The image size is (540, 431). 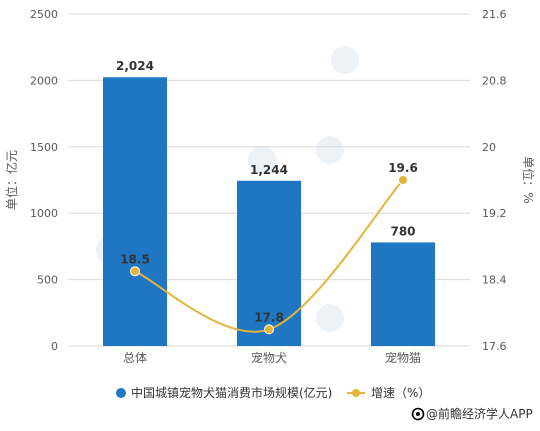 What do you see at coordinates (44, 213) in the screenshot?
I see `left-tick-label: 1000` at bounding box center [44, 213].